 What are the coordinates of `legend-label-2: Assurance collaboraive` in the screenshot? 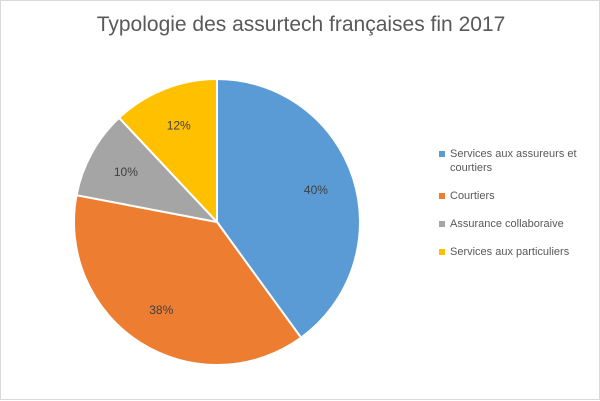 It's located at (507, 224).